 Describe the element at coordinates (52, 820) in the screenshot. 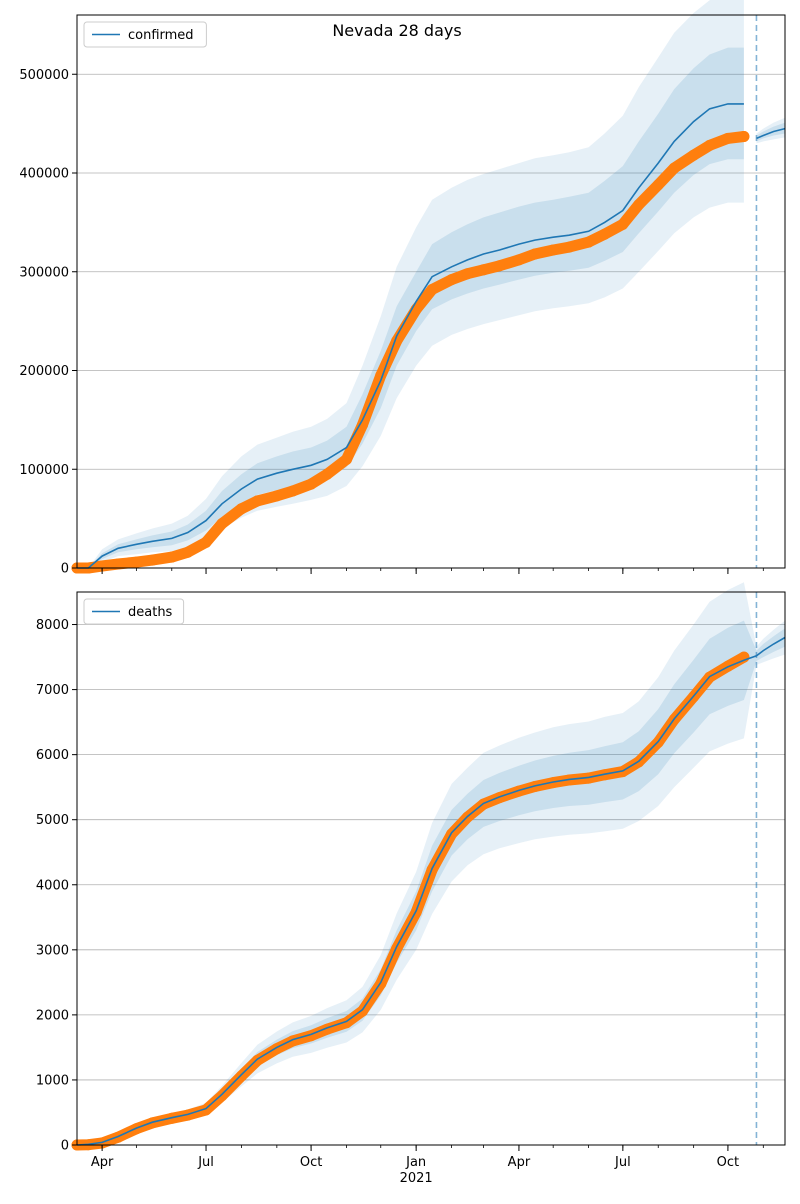

I see `y-tick-label: 5000` at that location.